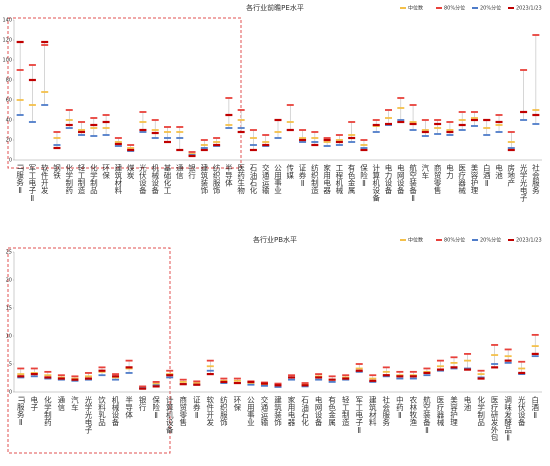 The width and height of the screenshot is (550, 466). Describe the element at coordinates (388, 179) in the screenshot. I see `x-tick-label: 电力设备` at that location.